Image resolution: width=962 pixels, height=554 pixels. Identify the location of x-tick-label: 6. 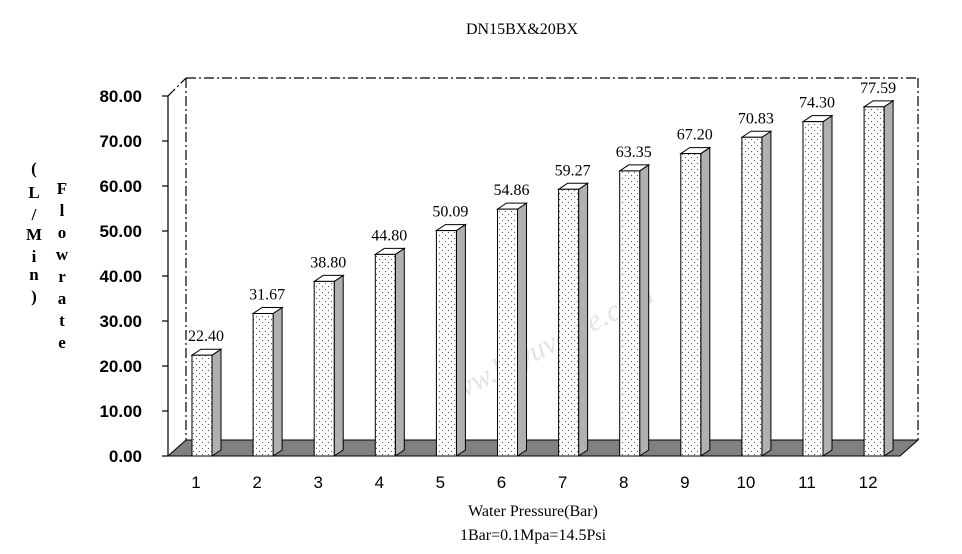
(501, 482).